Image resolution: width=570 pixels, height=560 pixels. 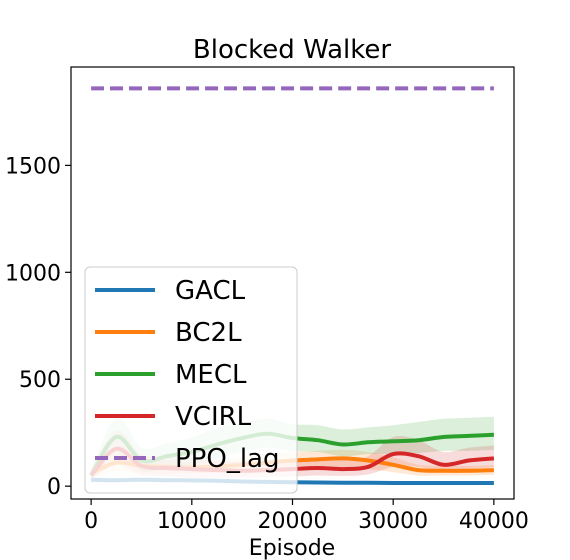 What do you see at coordinates (40, 380) in the screenshot?
I see `y-tick-label: 500` at bounding box center [40, 380].